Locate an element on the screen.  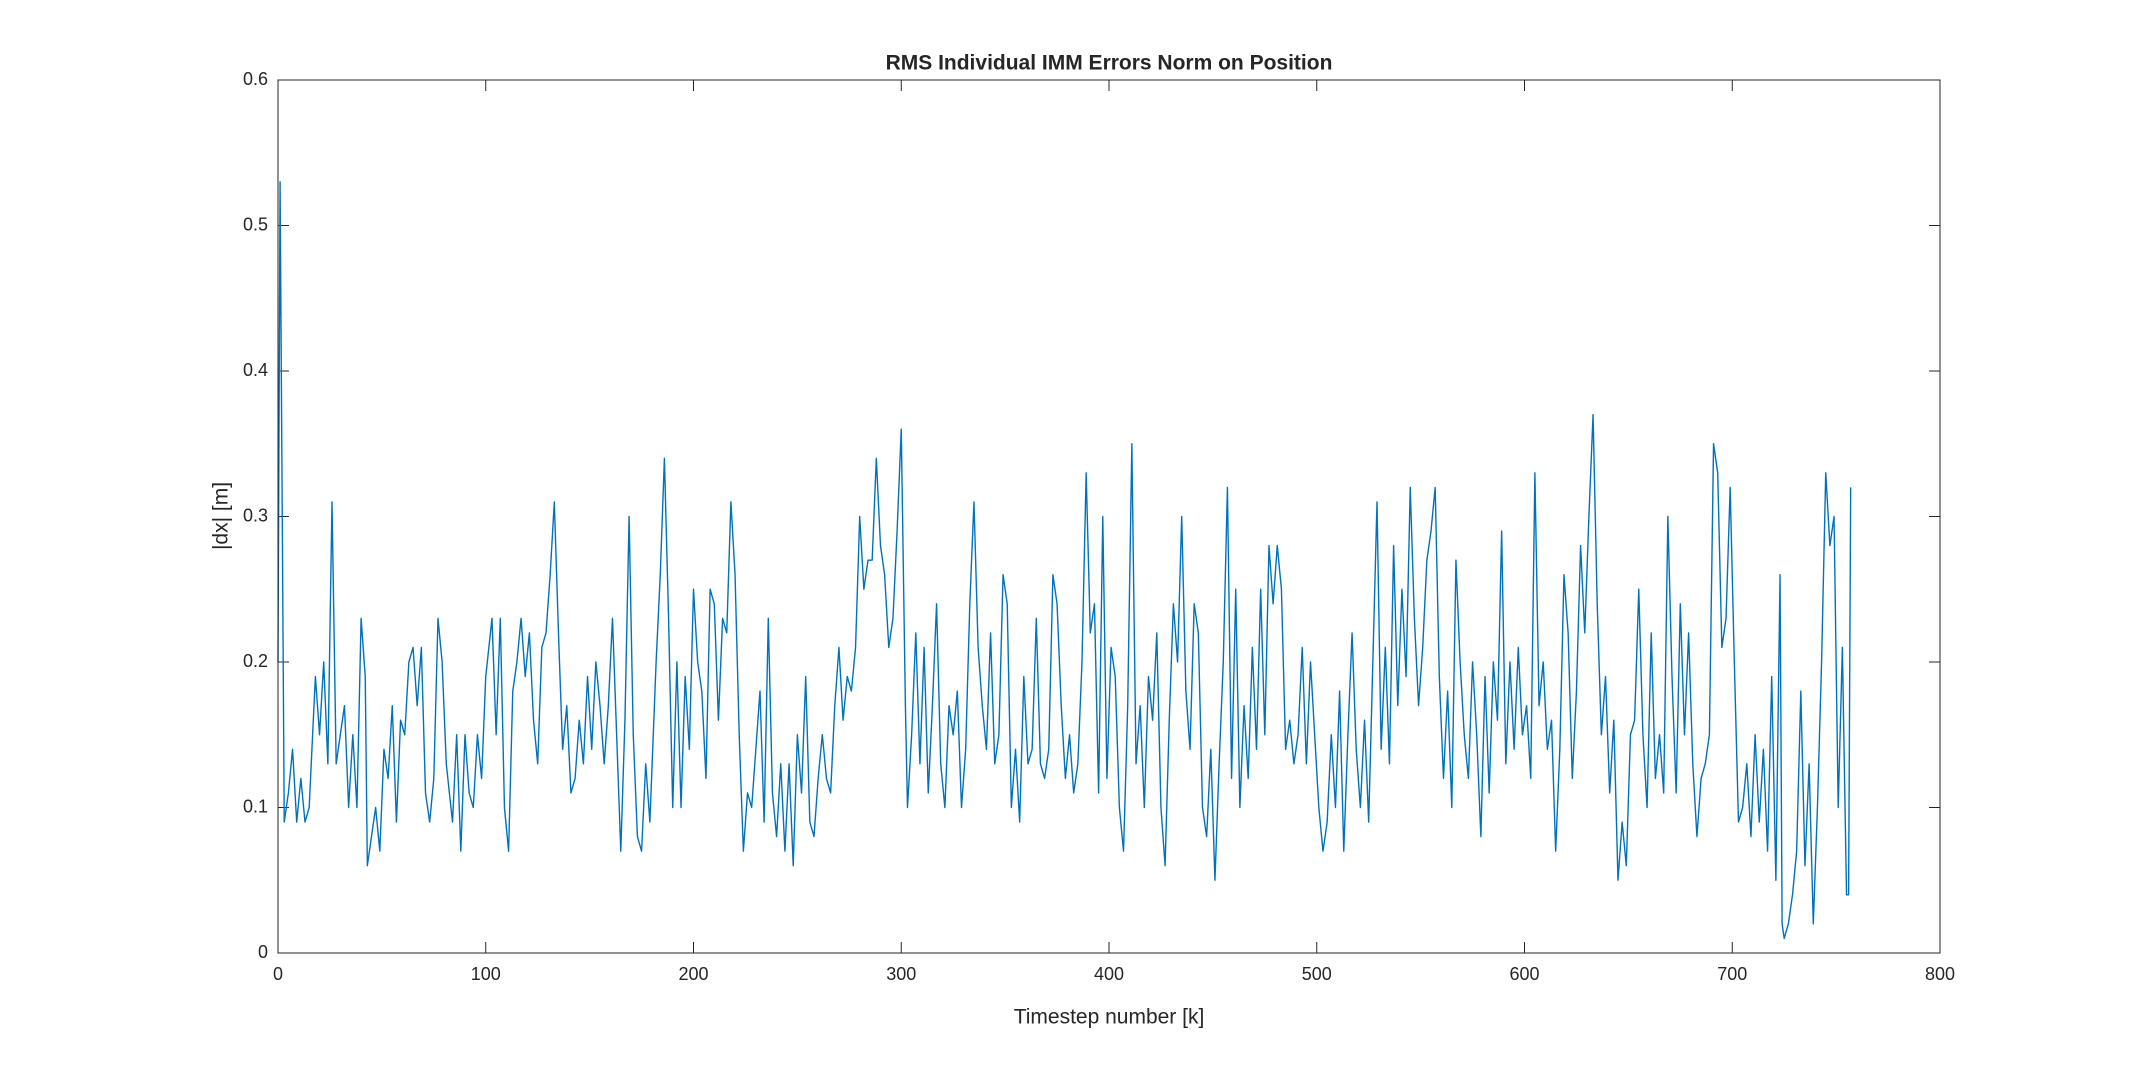
y-tick-label: 0.3 is located at coordinates (255, 515).